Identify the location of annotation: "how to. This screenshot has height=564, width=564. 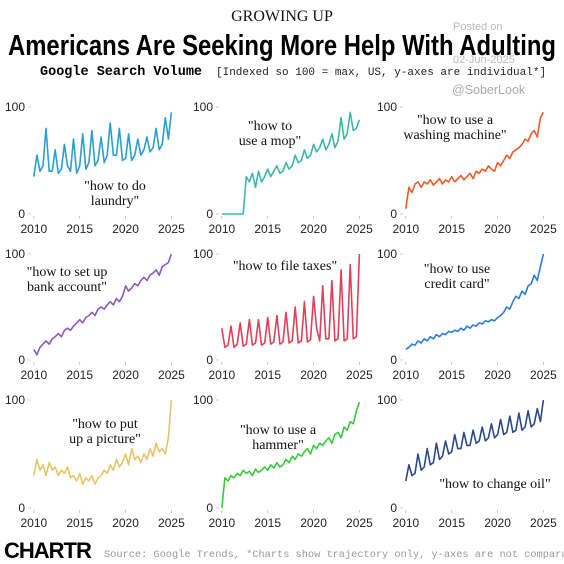
(270, 126).